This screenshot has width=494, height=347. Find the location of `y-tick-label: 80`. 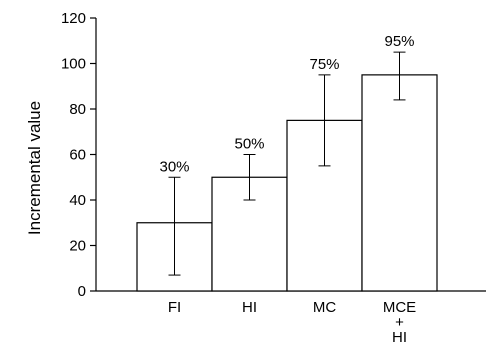

y-tick-label: 80 is located at coordinates (77, 109).